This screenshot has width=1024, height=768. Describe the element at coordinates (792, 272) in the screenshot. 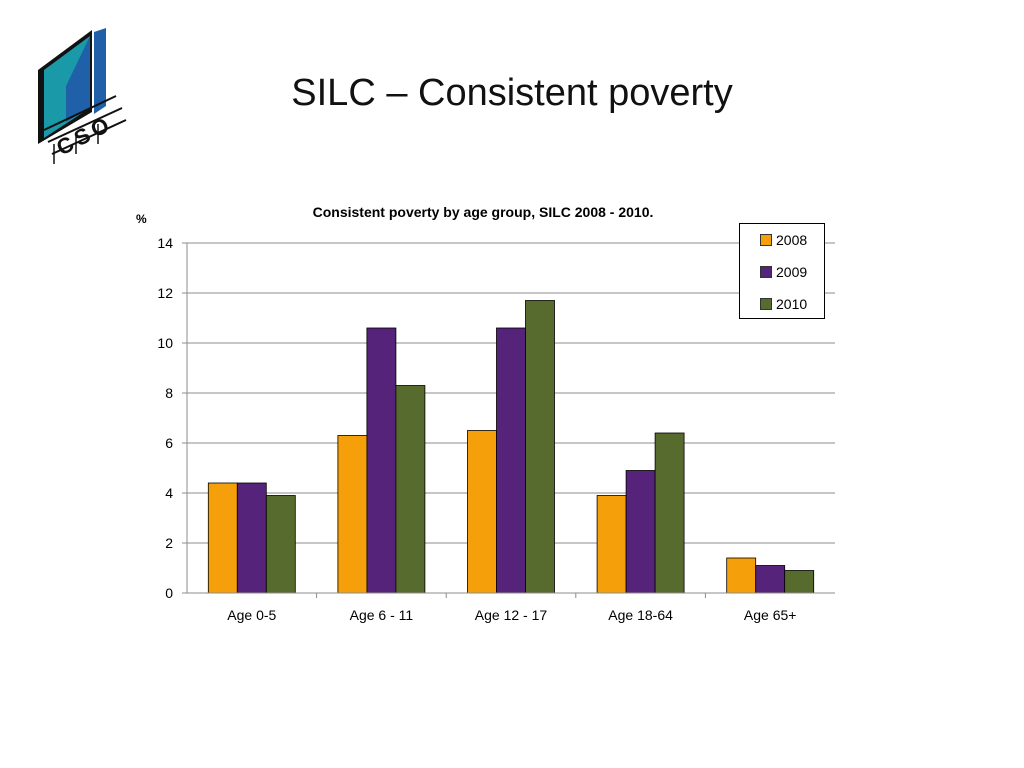

I see `legend-label-2009: 2009` at that location.